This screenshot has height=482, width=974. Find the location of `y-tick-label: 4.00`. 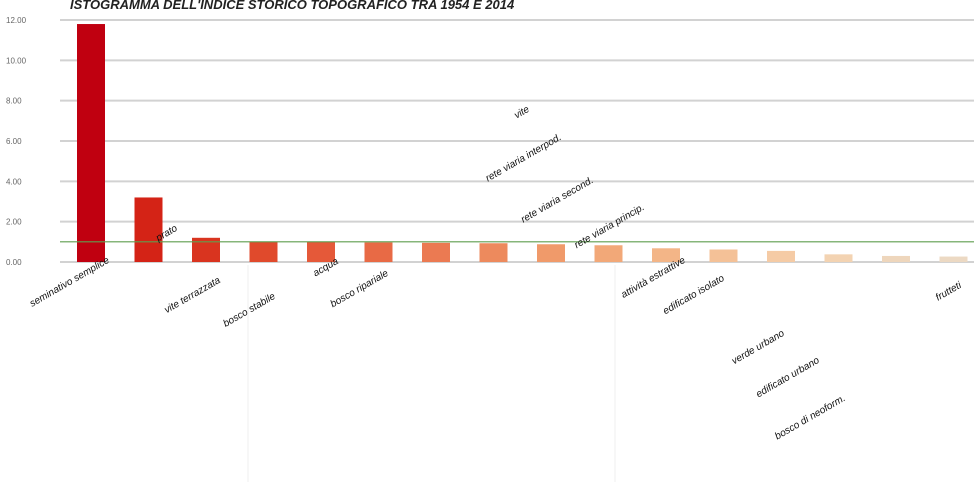

y-tick-label: 4.00 is located at coordinates (14, 181).